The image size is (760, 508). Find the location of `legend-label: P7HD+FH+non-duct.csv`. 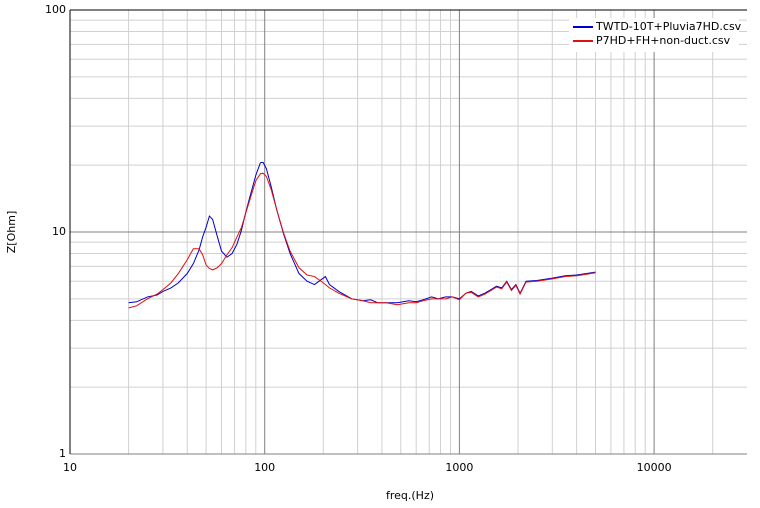

legend-label: P7HD+FH+non-duct.csv is located at coordinates (663, 40).